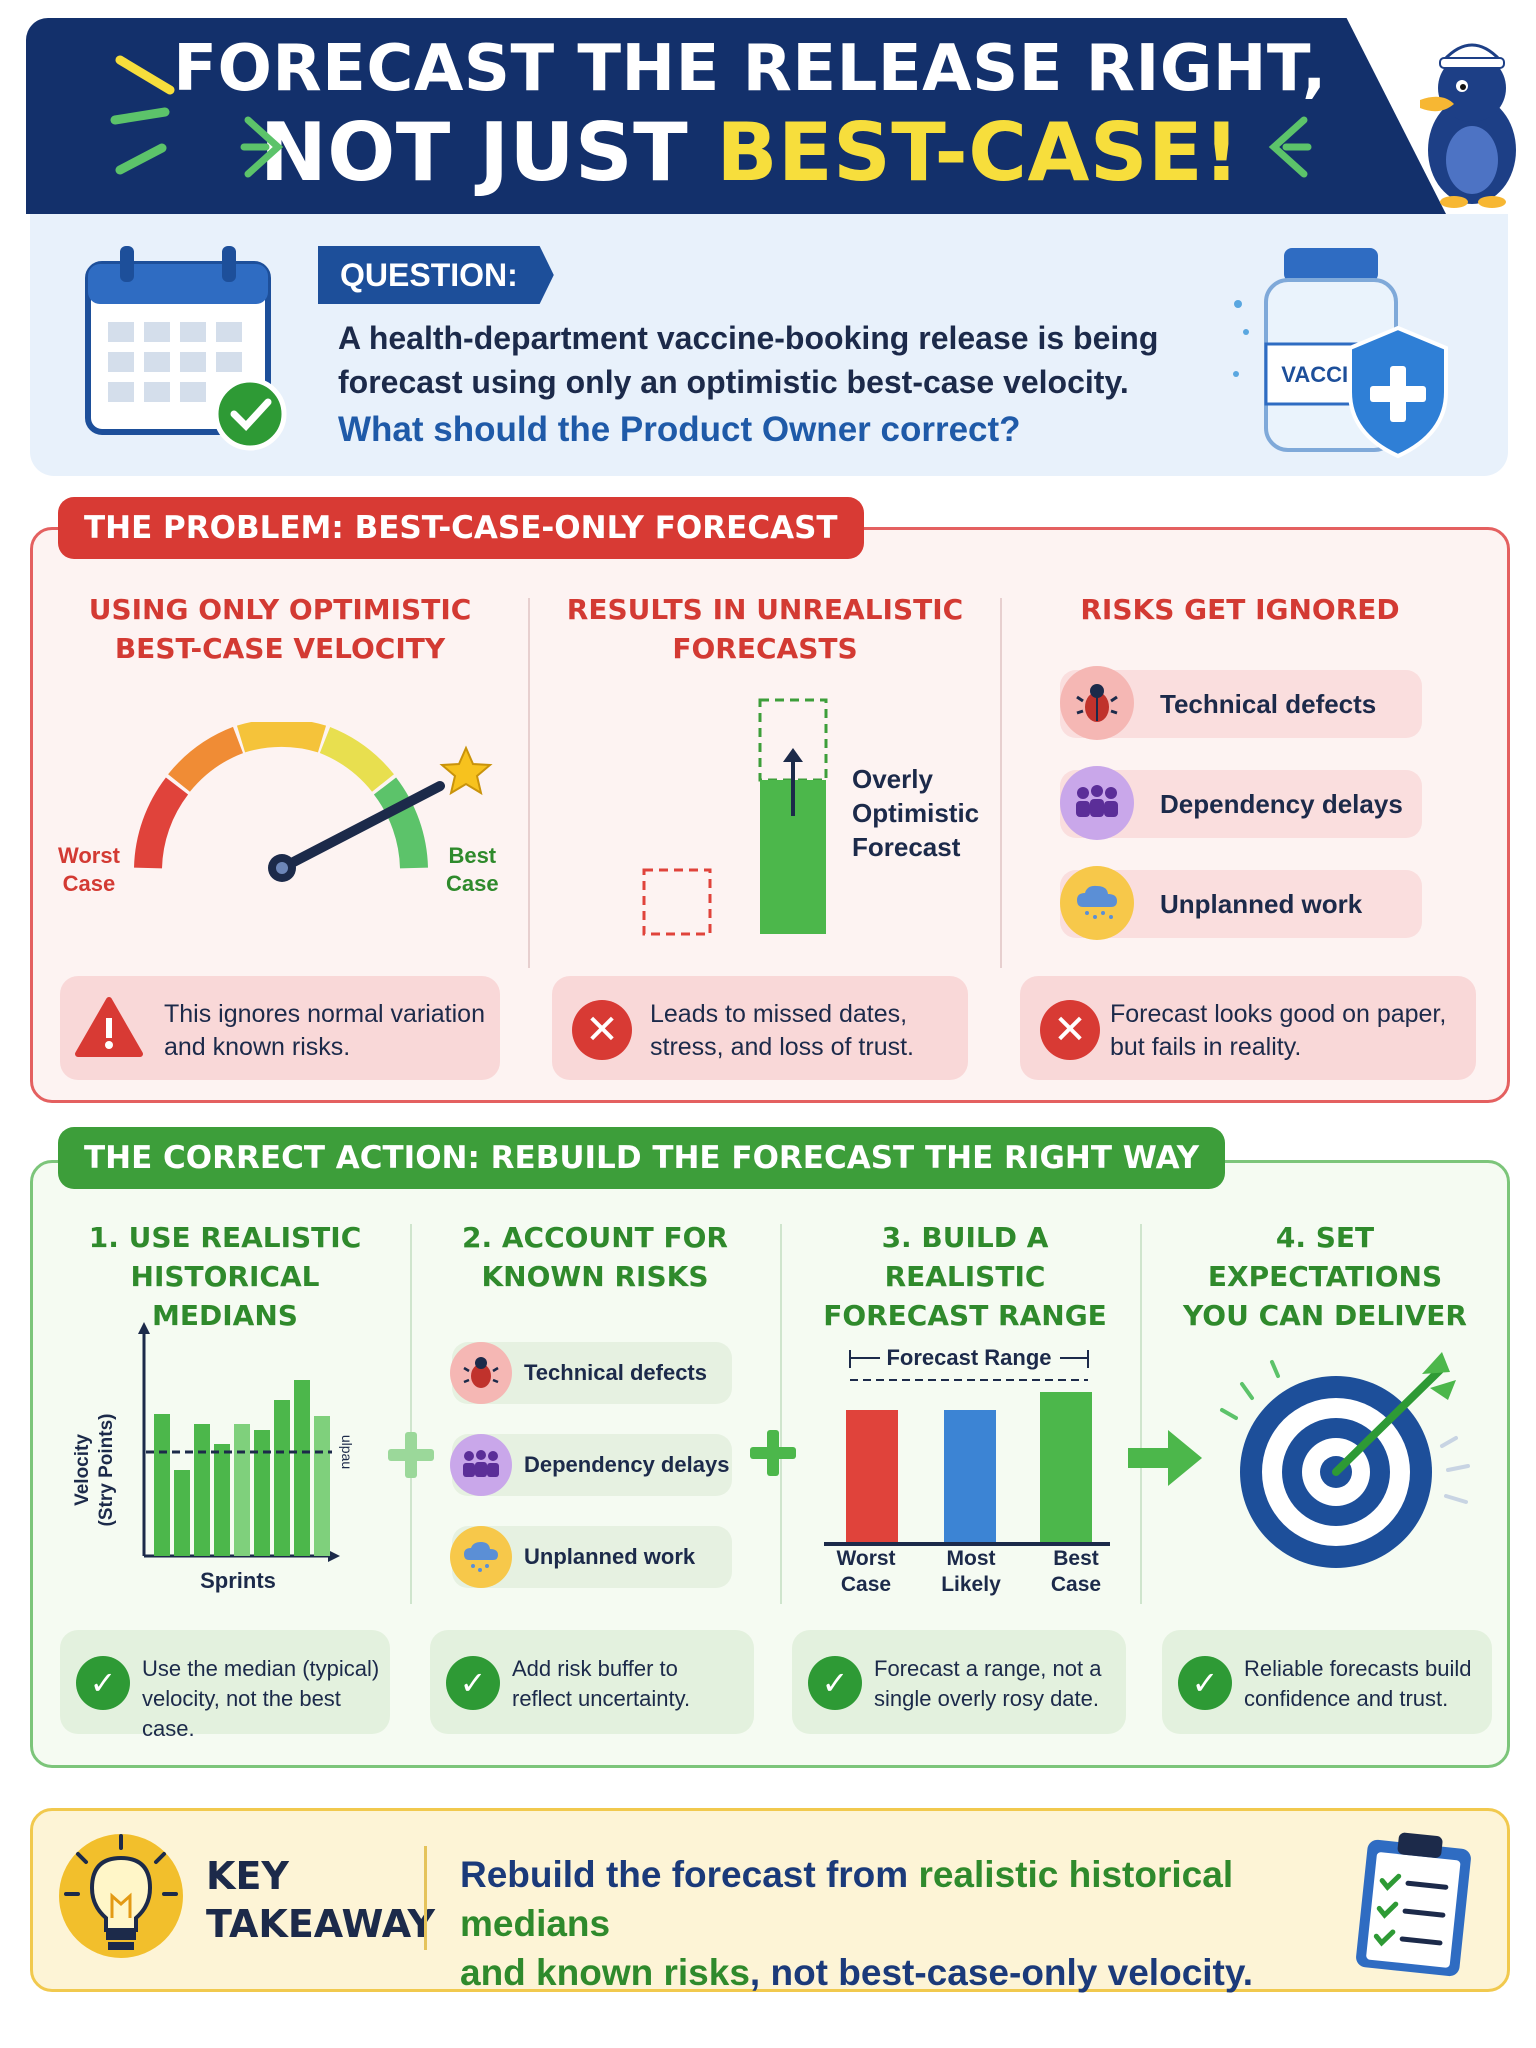  I want to click on problem-col3-heading: RISKS GET IGNORED, so click(1240, 609).